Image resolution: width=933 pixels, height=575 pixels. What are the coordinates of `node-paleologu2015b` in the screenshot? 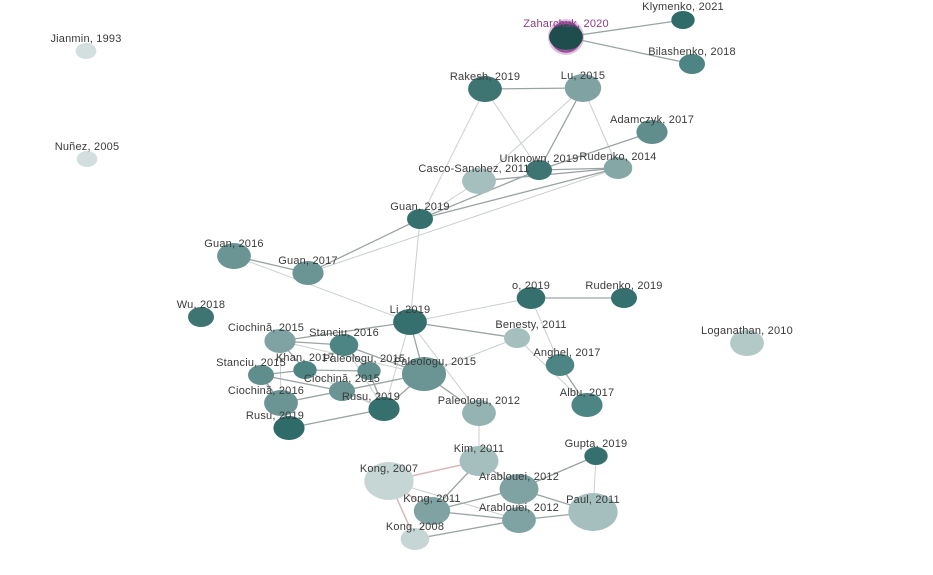 It's located at (424, 374).